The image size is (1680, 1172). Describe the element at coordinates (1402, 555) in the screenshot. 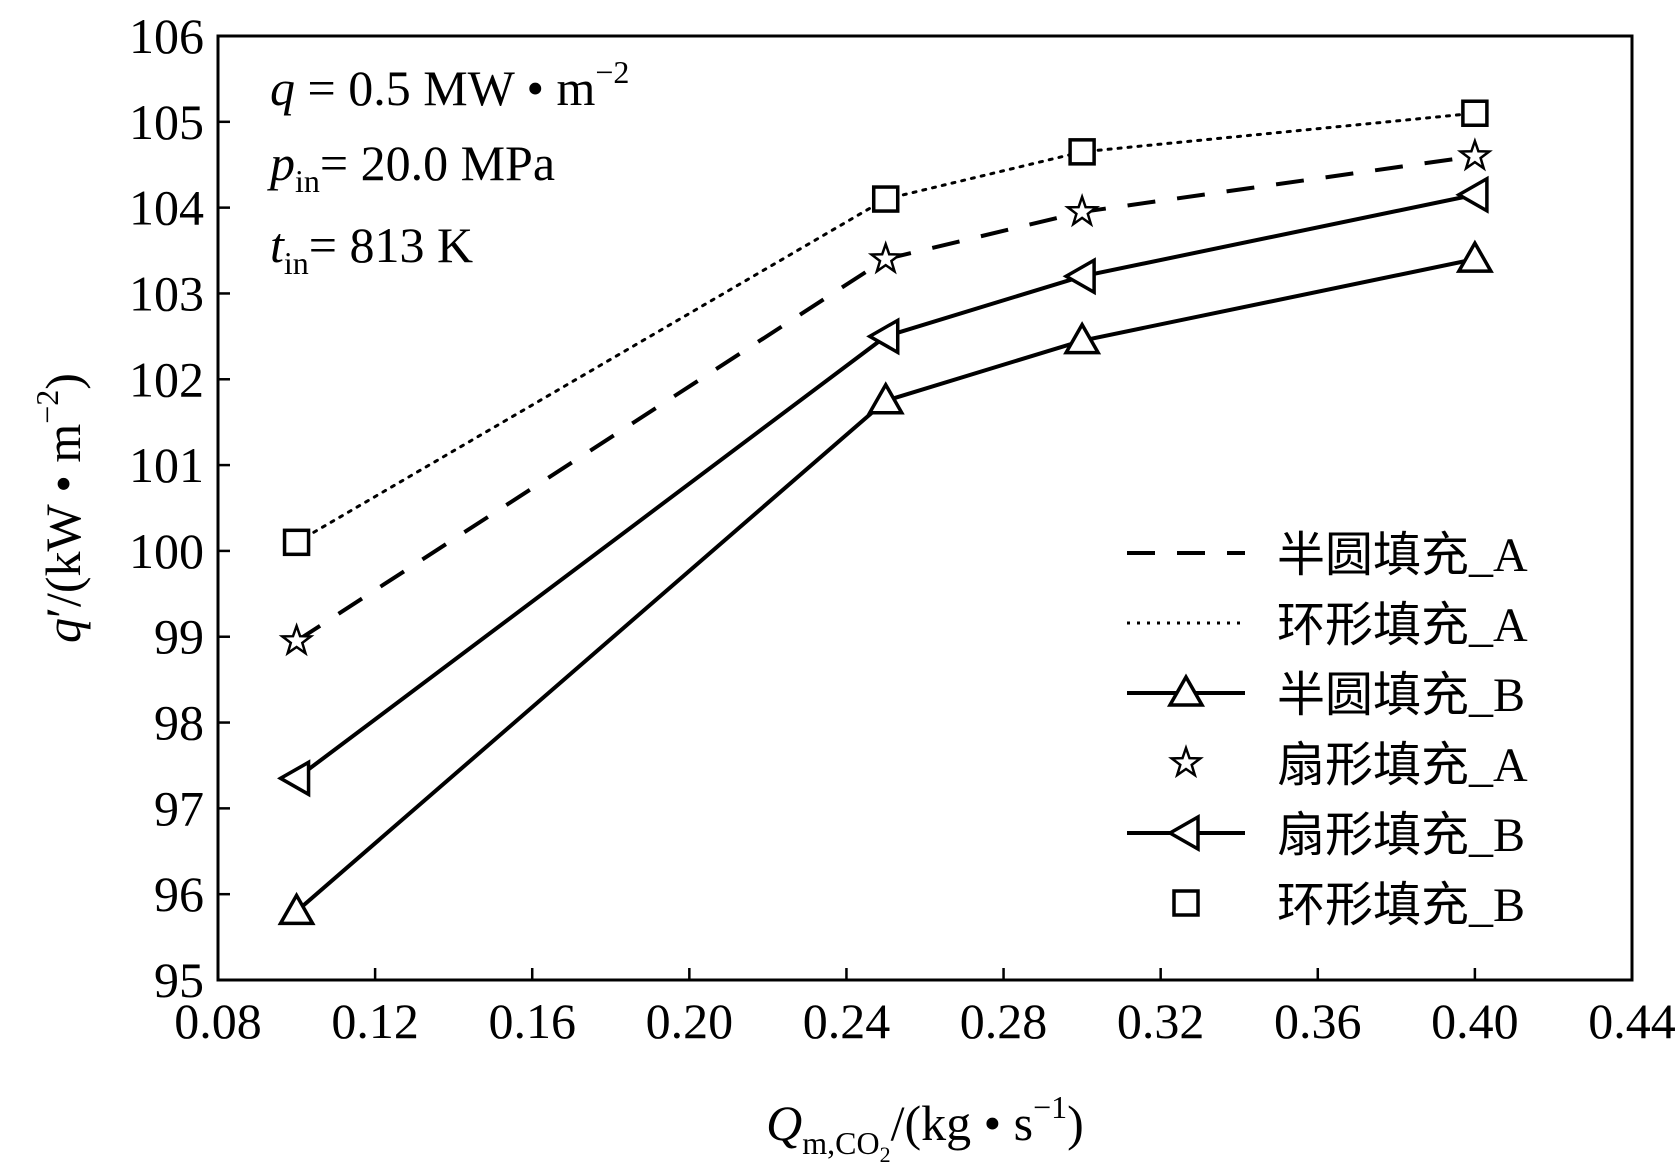

I see `legend-label: 半圆填充_A` at that location.